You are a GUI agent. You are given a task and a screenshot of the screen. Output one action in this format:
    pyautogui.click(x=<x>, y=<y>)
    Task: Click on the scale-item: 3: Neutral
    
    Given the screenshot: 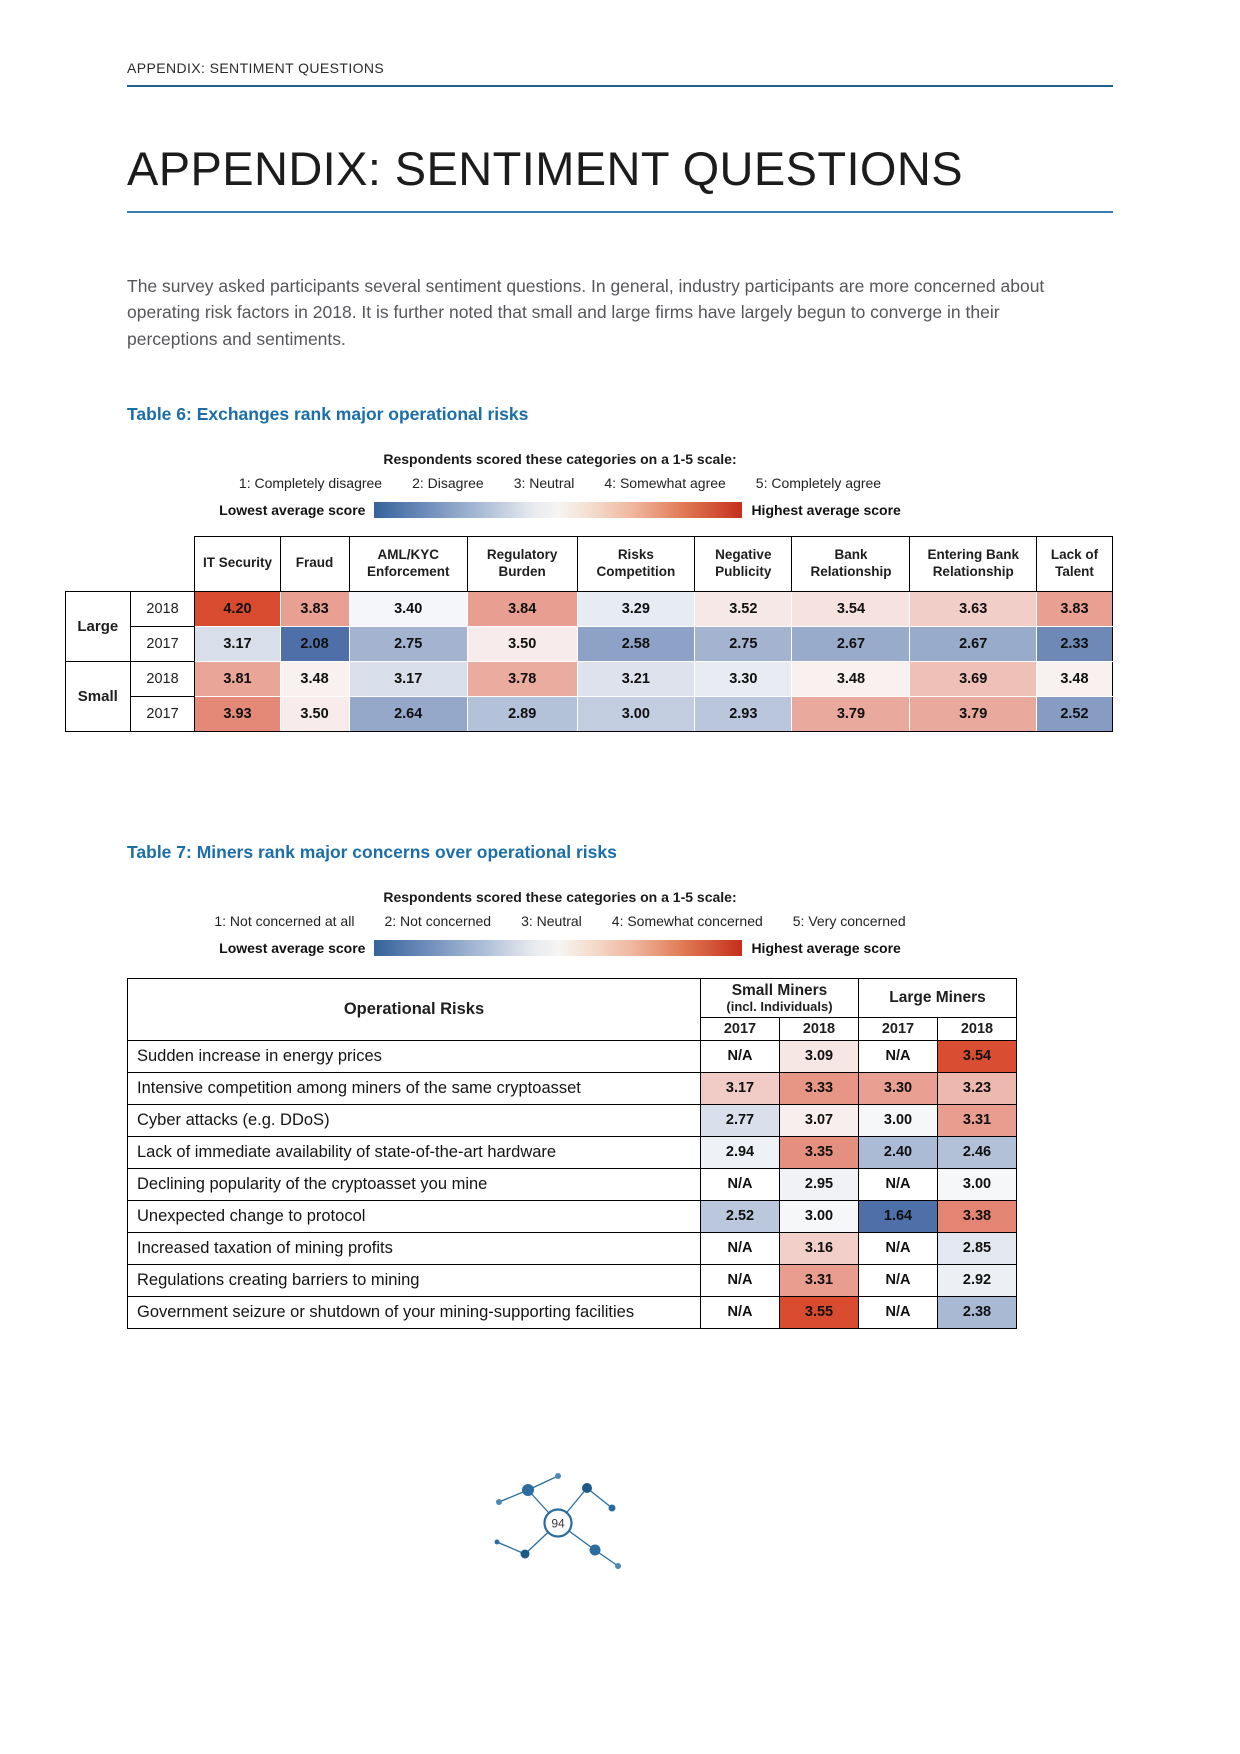 What is the action you would take?
    pyautogui.click(x=551, y=920)
    